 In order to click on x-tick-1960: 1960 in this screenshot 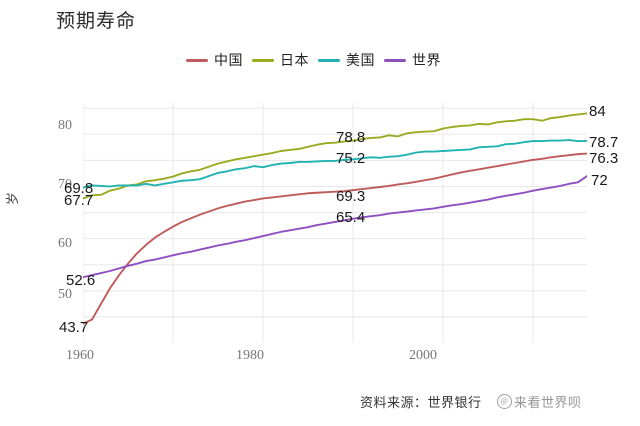, I will do `click(80, 355)`.